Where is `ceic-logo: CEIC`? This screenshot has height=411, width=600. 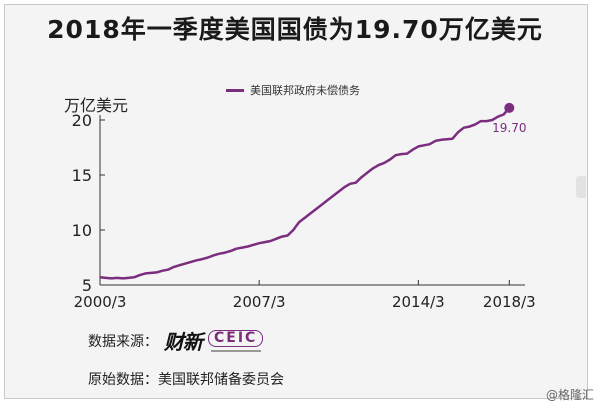 ceic-logo: CEIC is located at coordinates (236, 340).